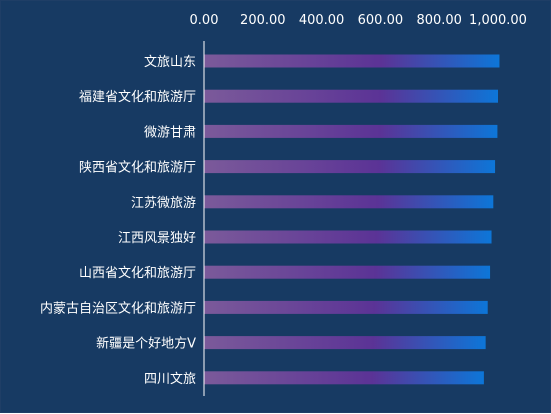  Describe the element at coordinates (163, 203) in the screenshot. I see `category-label: 江苏微旅游` at that location.